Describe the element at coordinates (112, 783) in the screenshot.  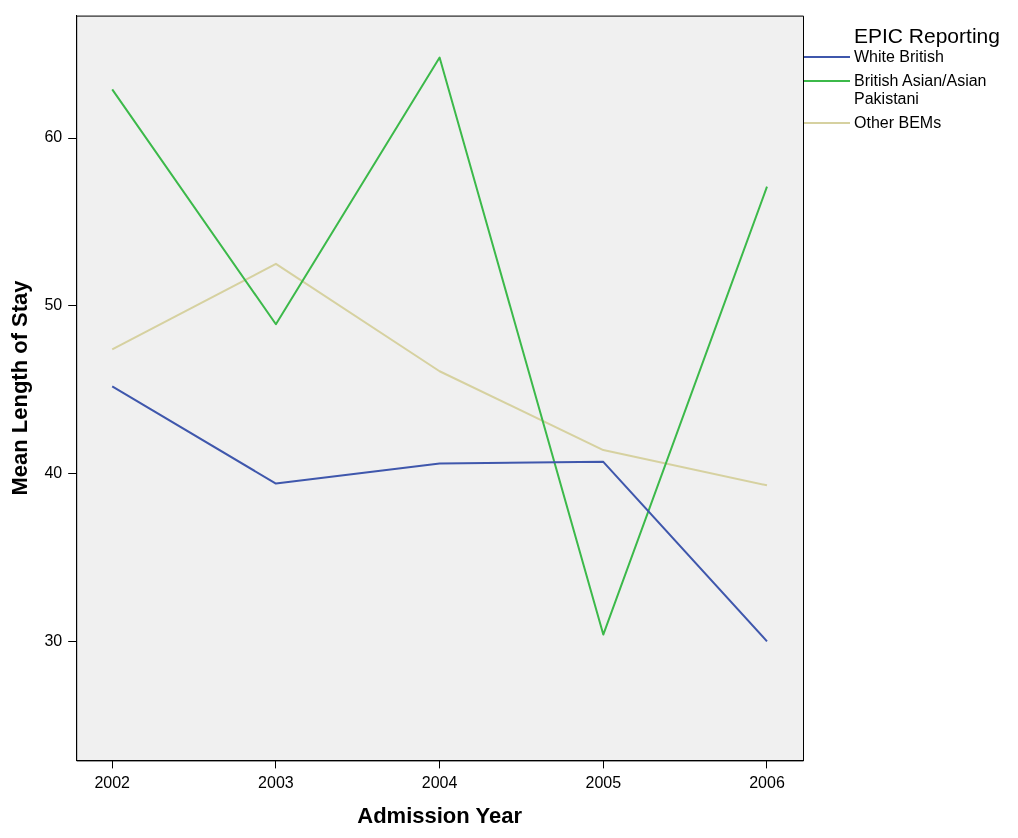
I see `x-tick-label: 2002` at that location.